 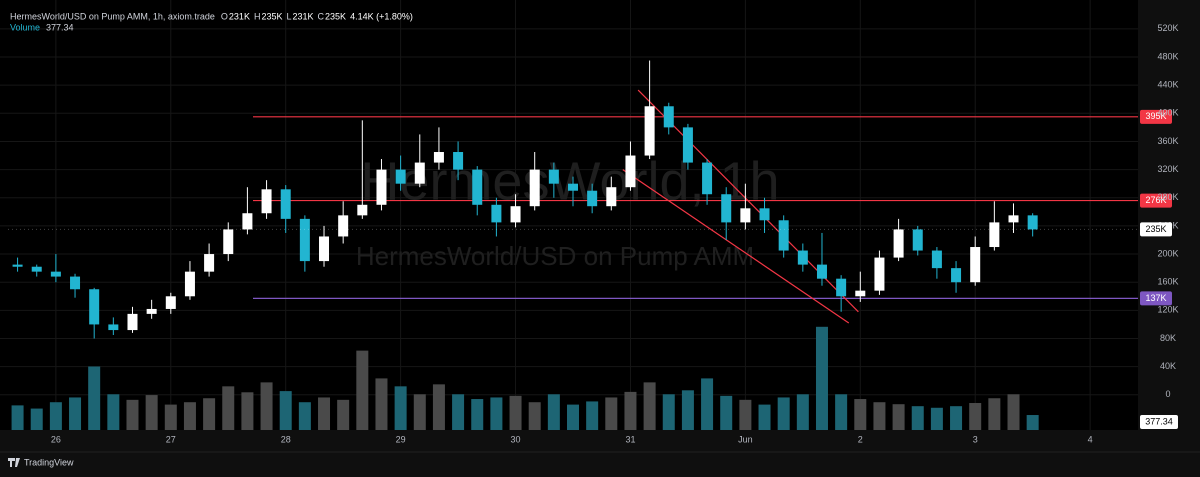 I want to click on volume-badge, so click(x=1159, y=422).